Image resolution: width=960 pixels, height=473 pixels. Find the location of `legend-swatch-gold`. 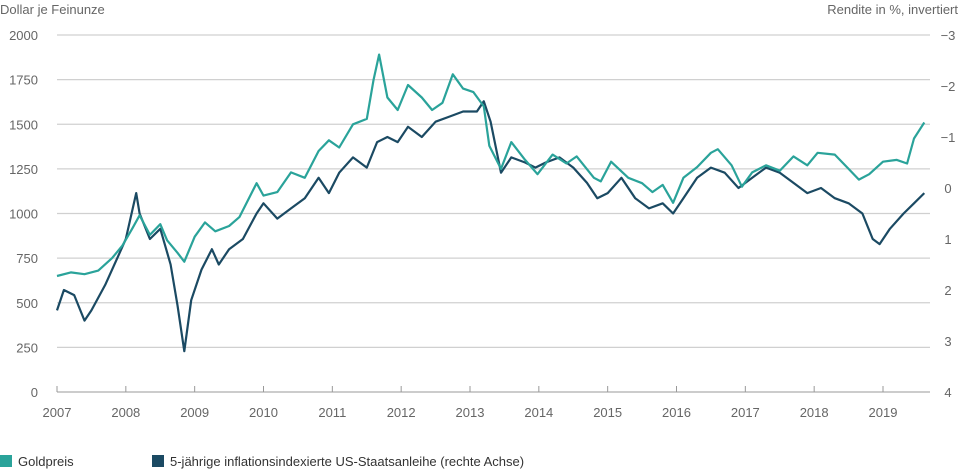

legend-swatch-gold is located at coordinates (6, 461).